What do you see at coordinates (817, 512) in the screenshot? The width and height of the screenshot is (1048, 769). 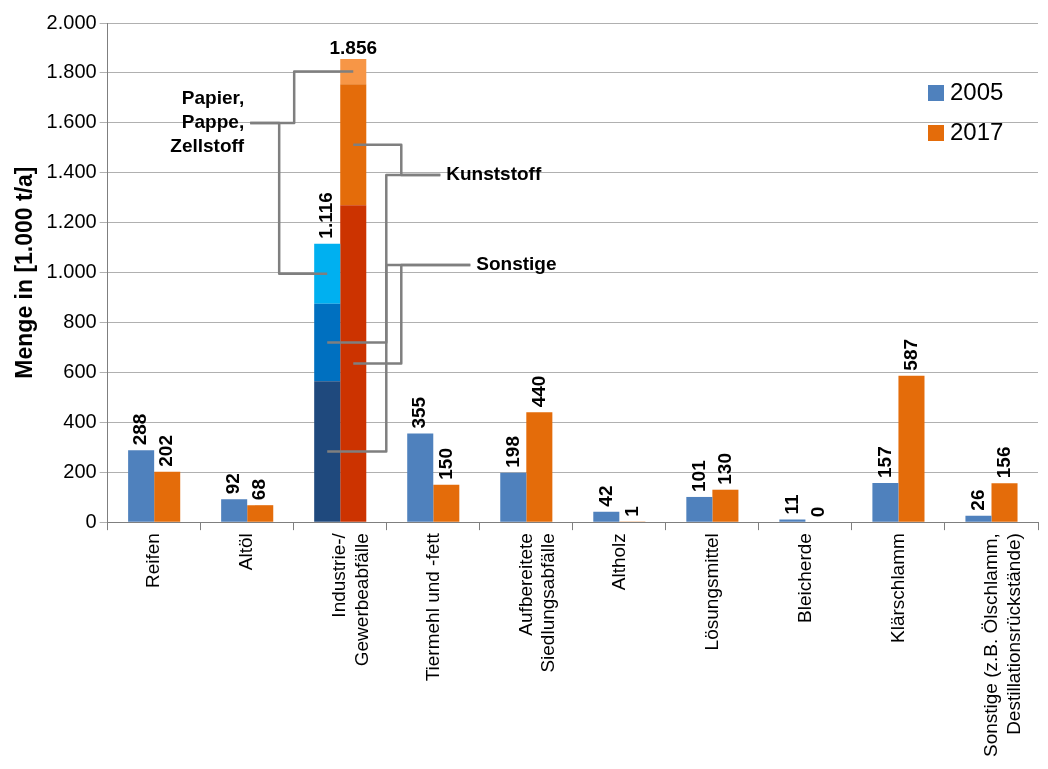 I see `data-label: 0` at bounding box center [817, 512].